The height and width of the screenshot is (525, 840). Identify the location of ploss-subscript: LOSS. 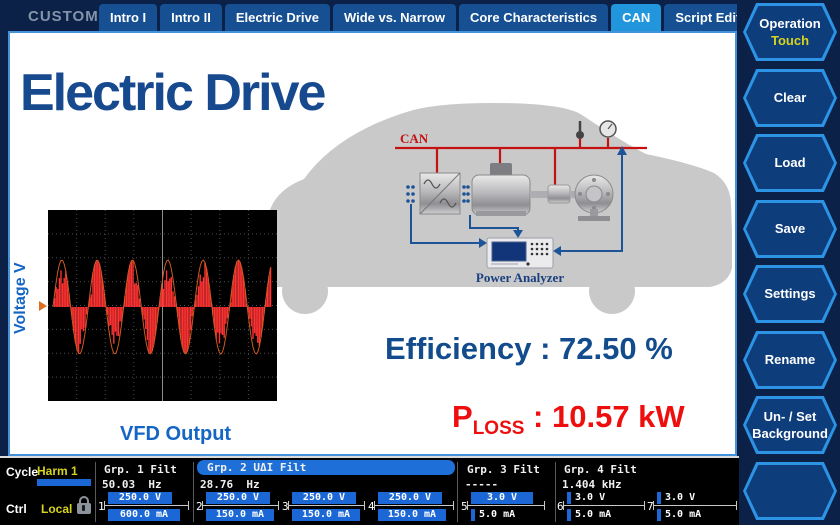
(498, 429).